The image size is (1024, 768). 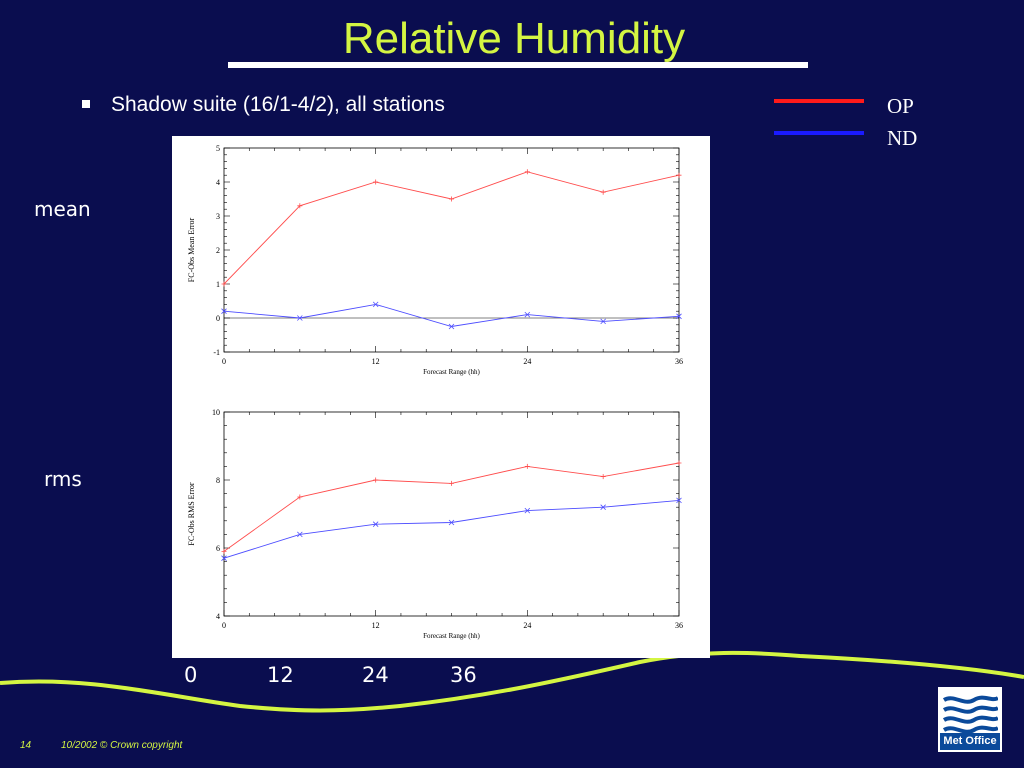 I want to click on chart2-y-tick-label: 6, so click(x=218, y=548).